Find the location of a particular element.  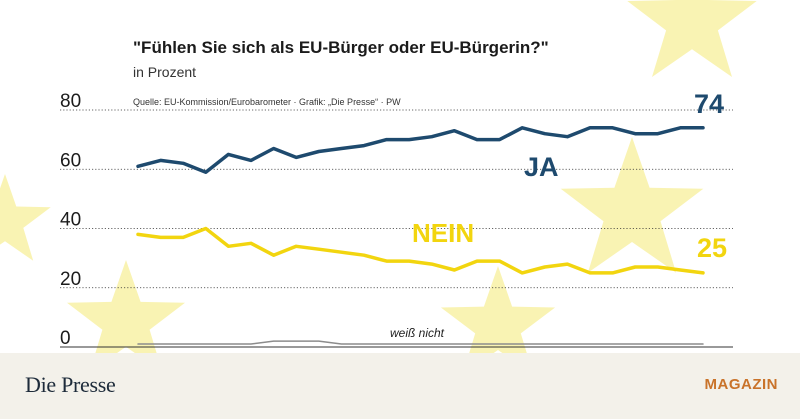

y-tick-label: 40 is located at coordinates (70, 220).